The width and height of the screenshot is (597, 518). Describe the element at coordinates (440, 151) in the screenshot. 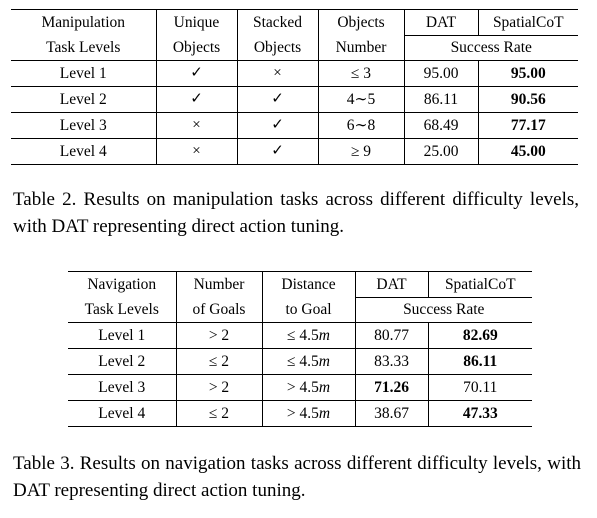

I see `dat-cell: 25.00` at that location.